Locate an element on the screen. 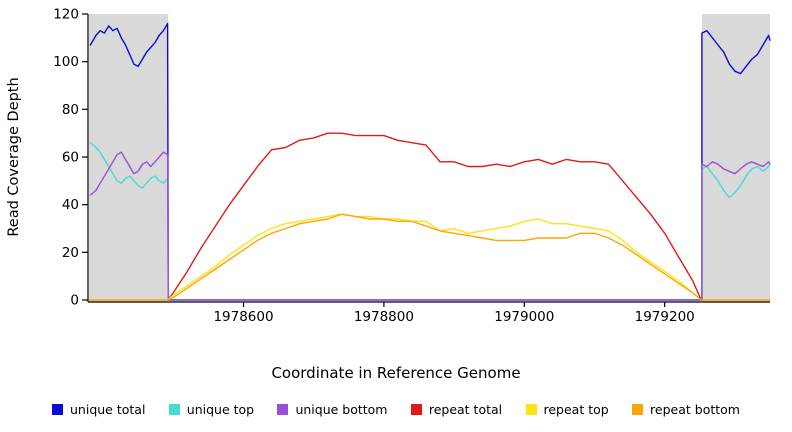 Image resolution: width=792 pixels, height=432 pixels. legend-item-unique-top: unique top is located at coordinates (211, 409).